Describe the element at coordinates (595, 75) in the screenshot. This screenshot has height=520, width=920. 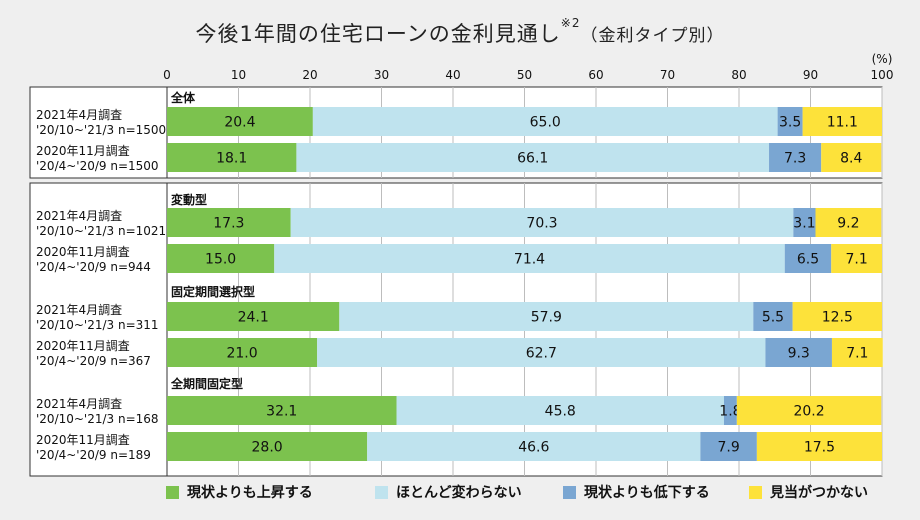
I see `x-tick-label: 60` at that location.